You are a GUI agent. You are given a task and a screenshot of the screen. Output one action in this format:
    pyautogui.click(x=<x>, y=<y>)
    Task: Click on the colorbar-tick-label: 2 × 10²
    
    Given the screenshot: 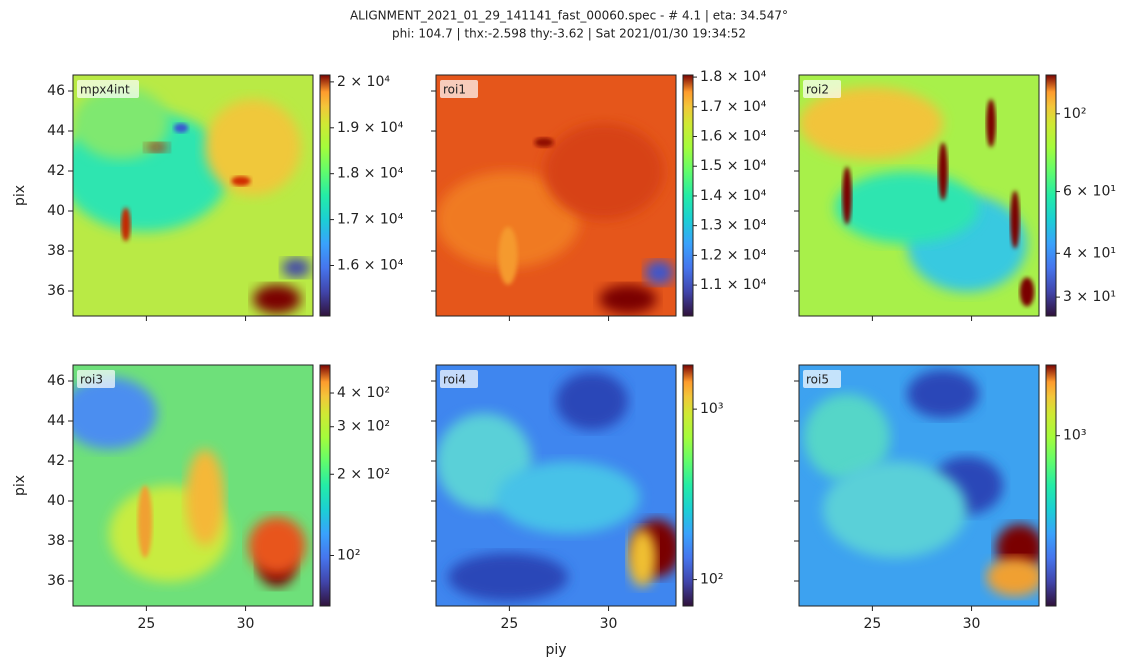 What is the action you would take?
    pyautogui.click(x=363, y=474)
    